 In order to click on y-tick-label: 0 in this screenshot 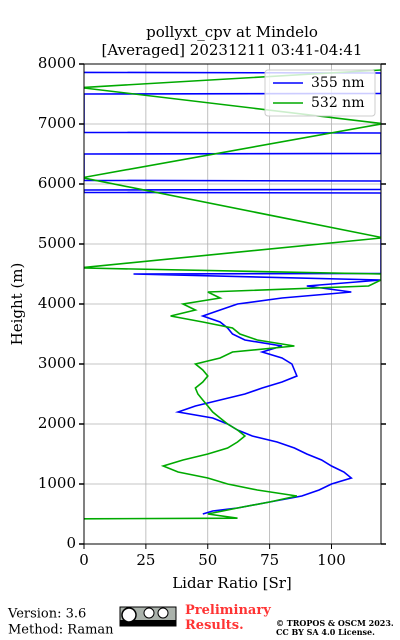, I will do `click(71, 543)`.